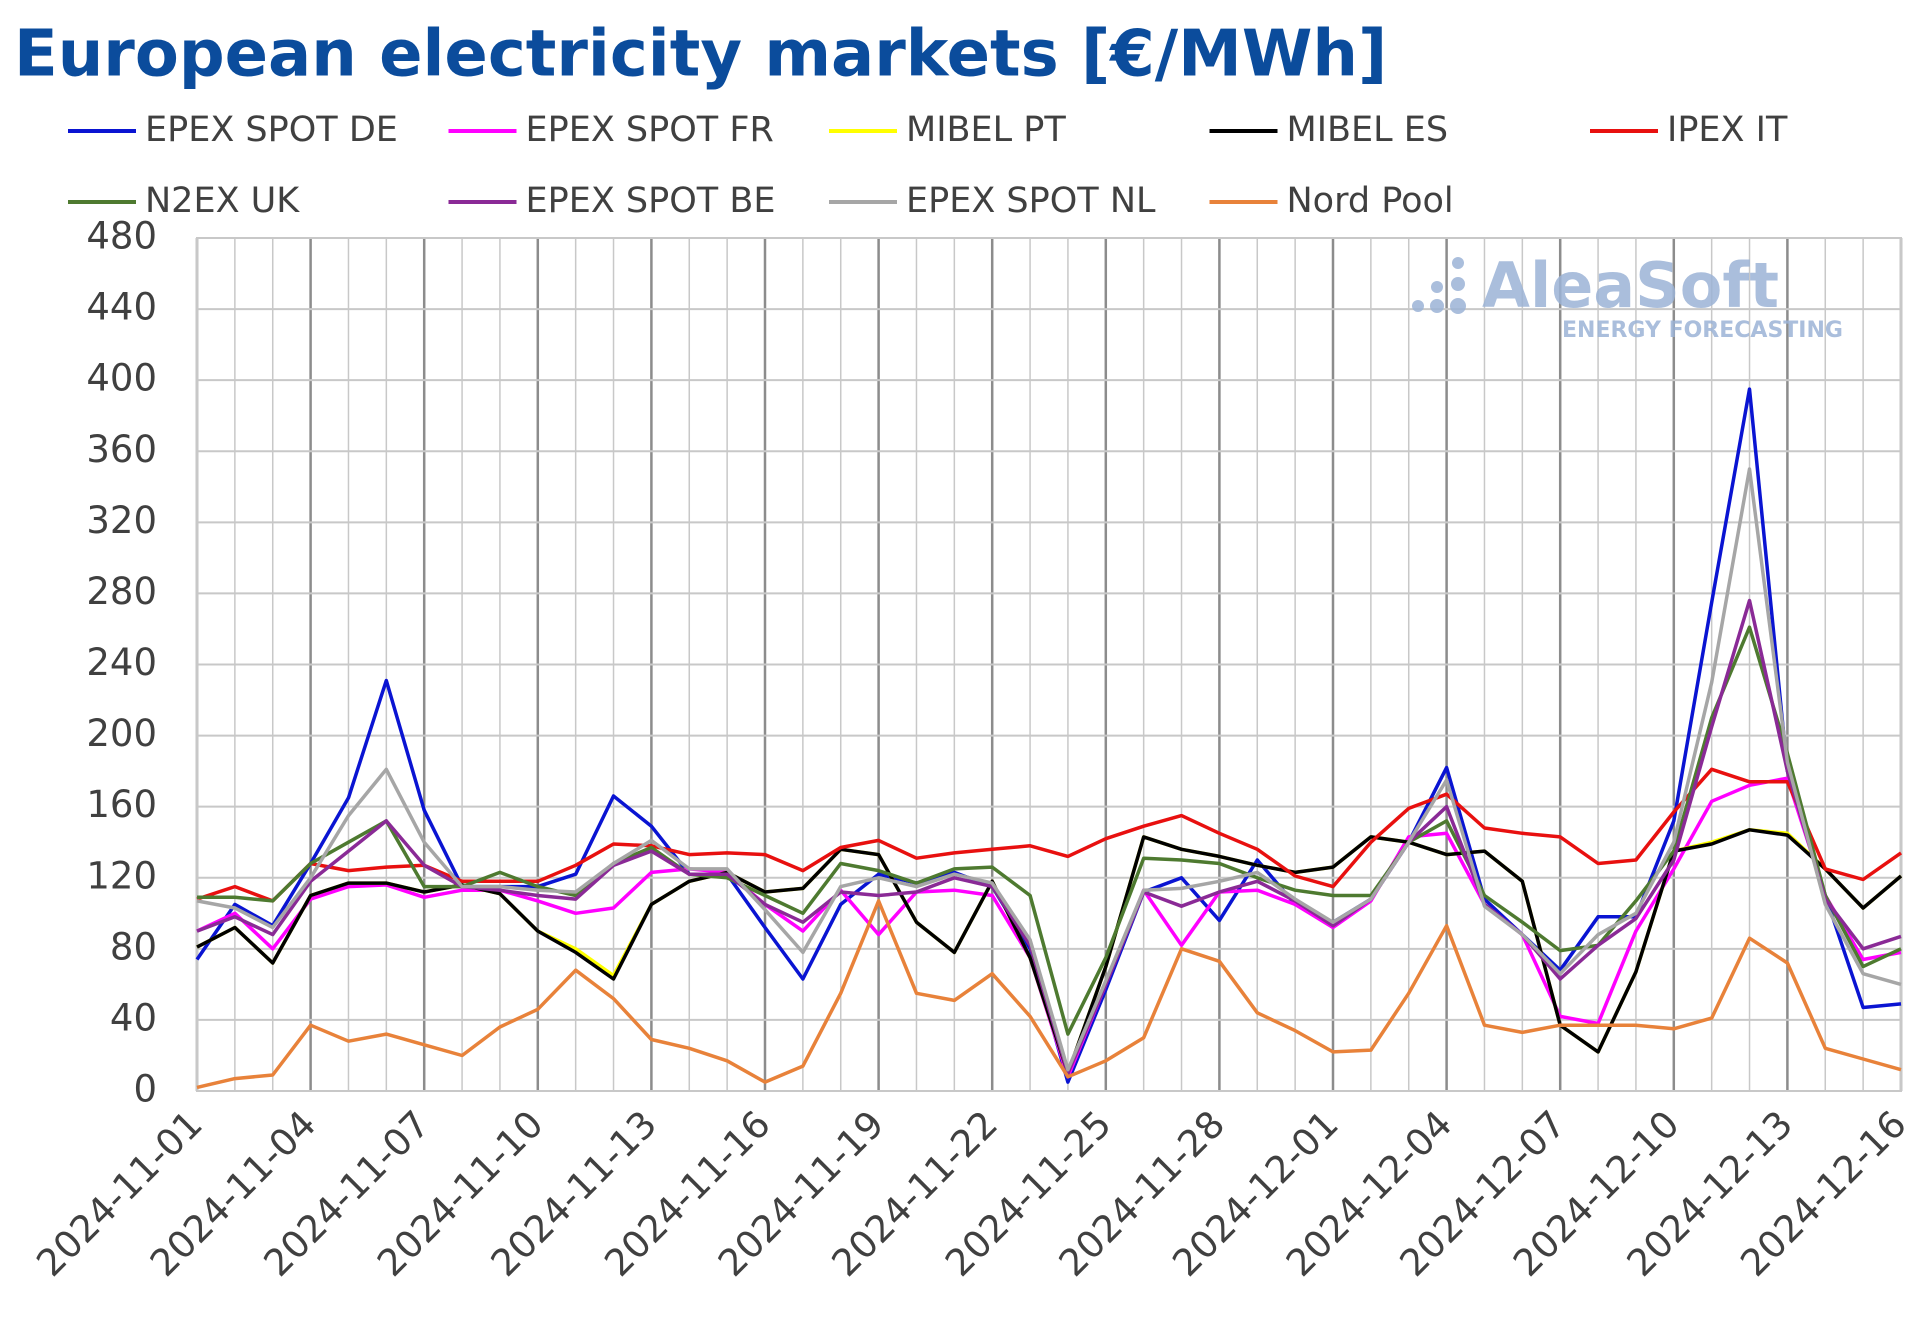 This screenshot has height=1337, width=1920. I want to click on legend-label: N2EX UK, so click(222, 201).